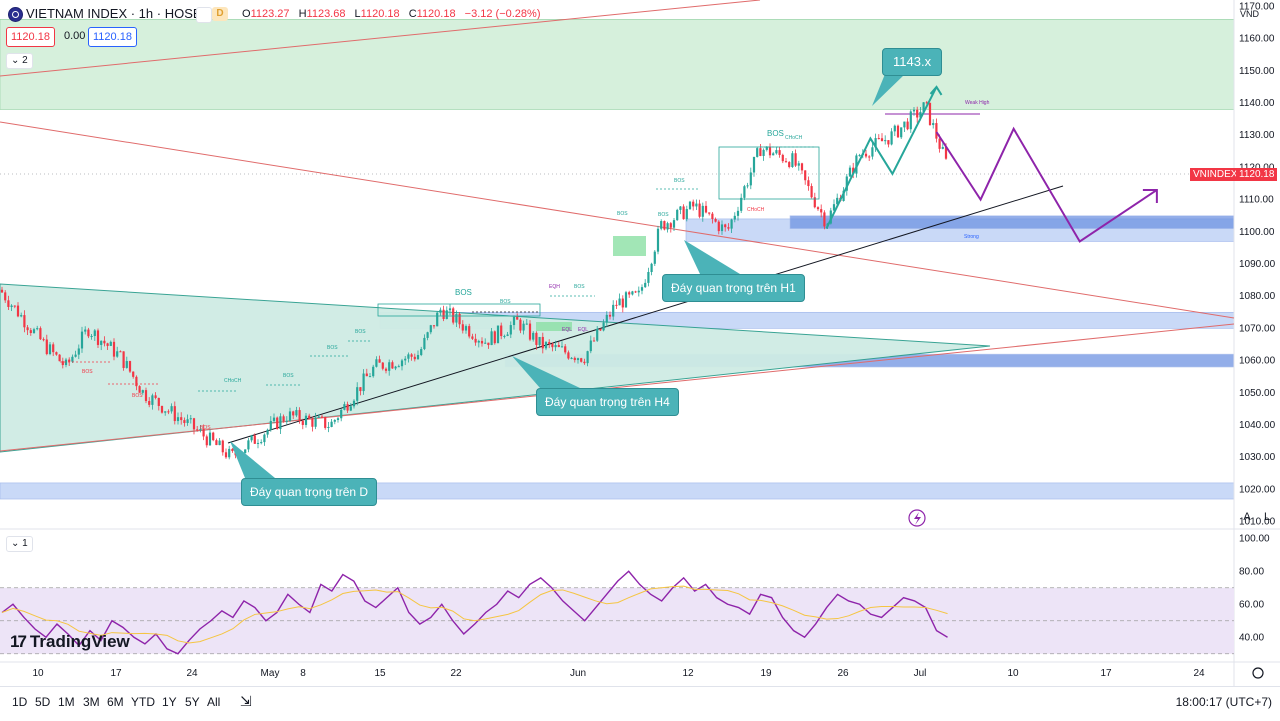 The width and height of the screenshot is (1280, 721). I want to click on buy-button: 1120.18, so click(112, 37).